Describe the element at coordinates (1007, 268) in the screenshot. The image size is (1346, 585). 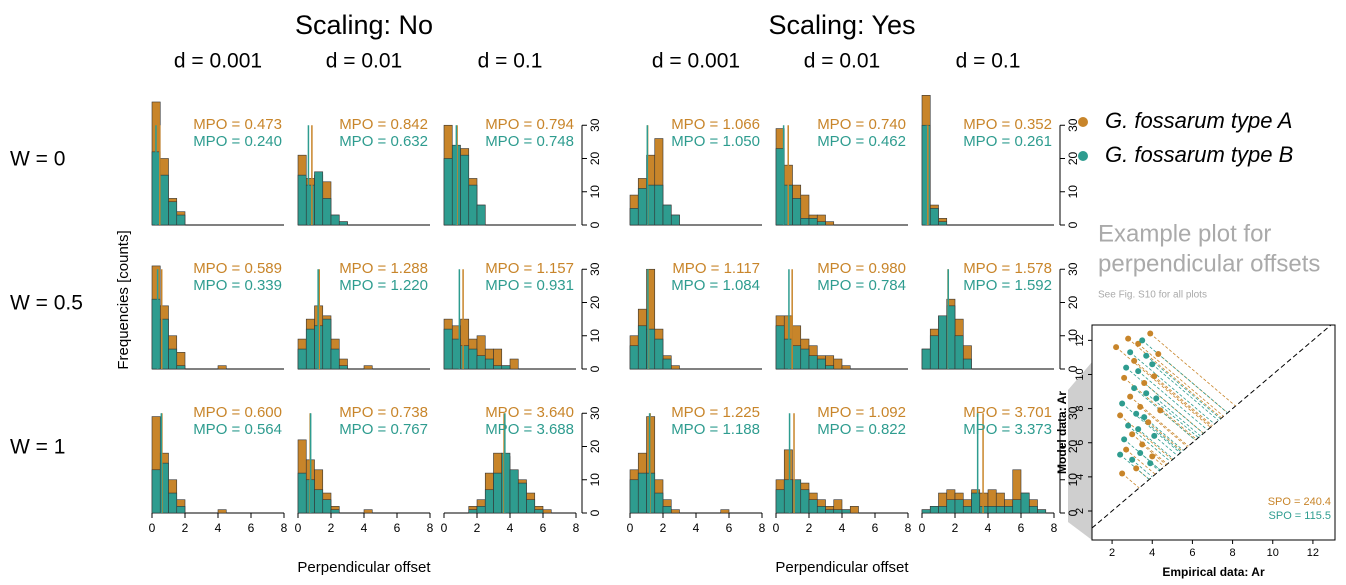
I see `mpo-label: MPO = 1.578` at that location.